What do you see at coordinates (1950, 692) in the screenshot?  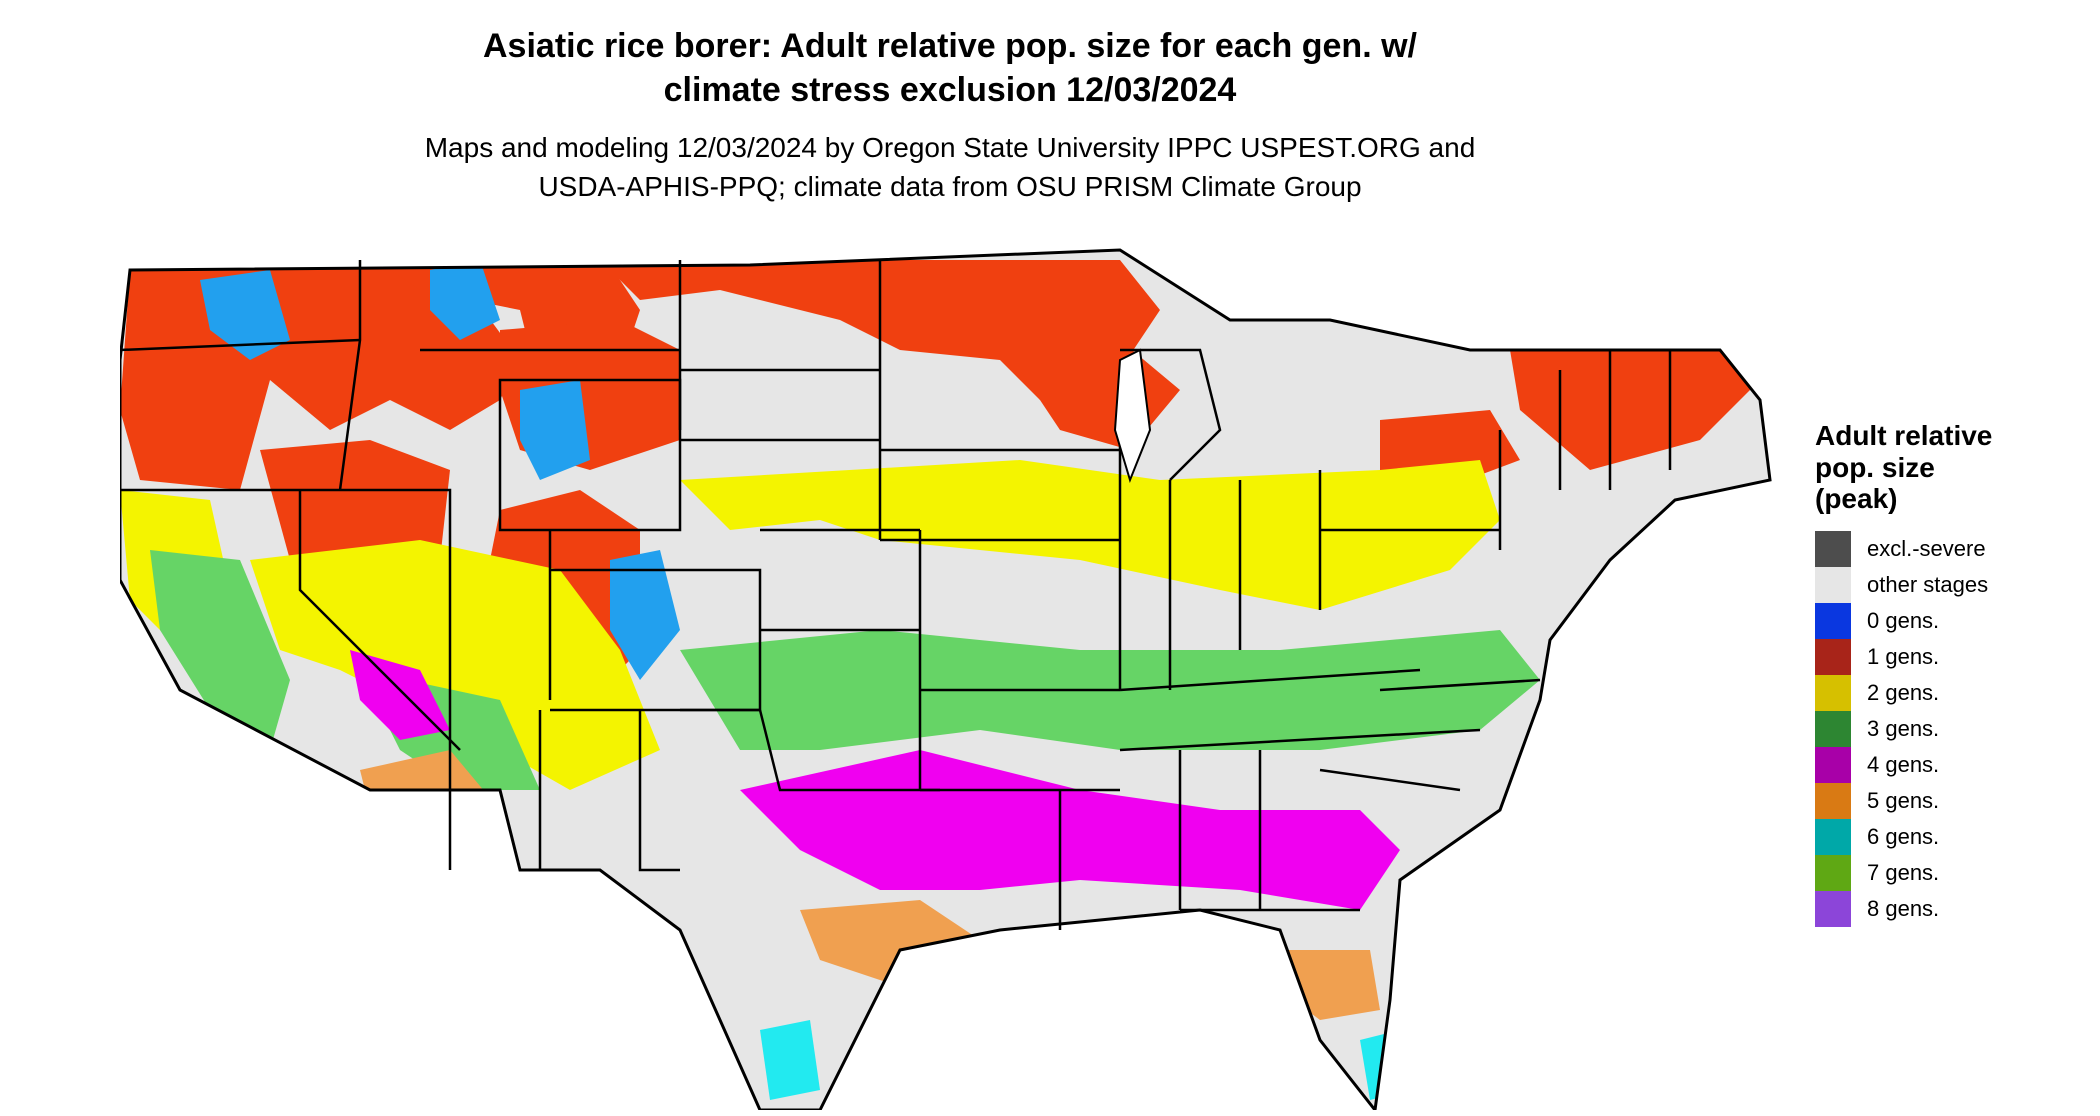 I see `legend-item-2-gens: 2 gens.` at bounding box center [1950, 692].